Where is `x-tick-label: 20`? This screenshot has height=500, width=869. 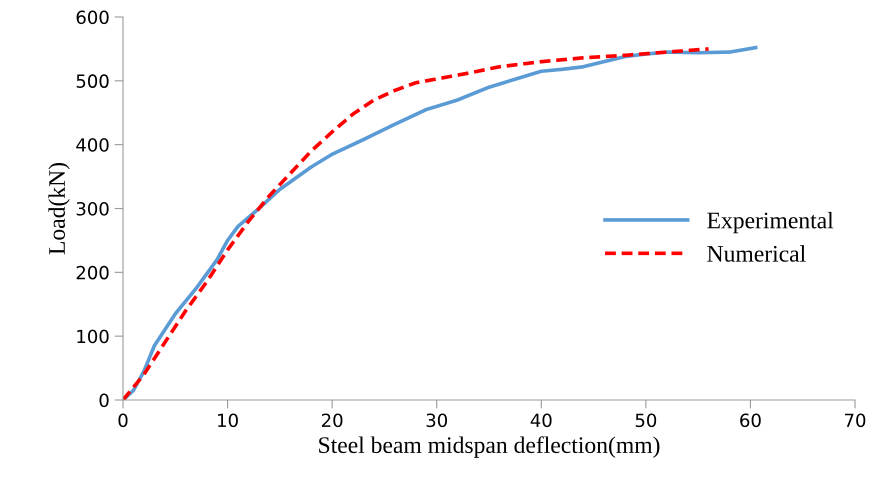 x-tick-label: 20 is located at coordinates (332, 421).